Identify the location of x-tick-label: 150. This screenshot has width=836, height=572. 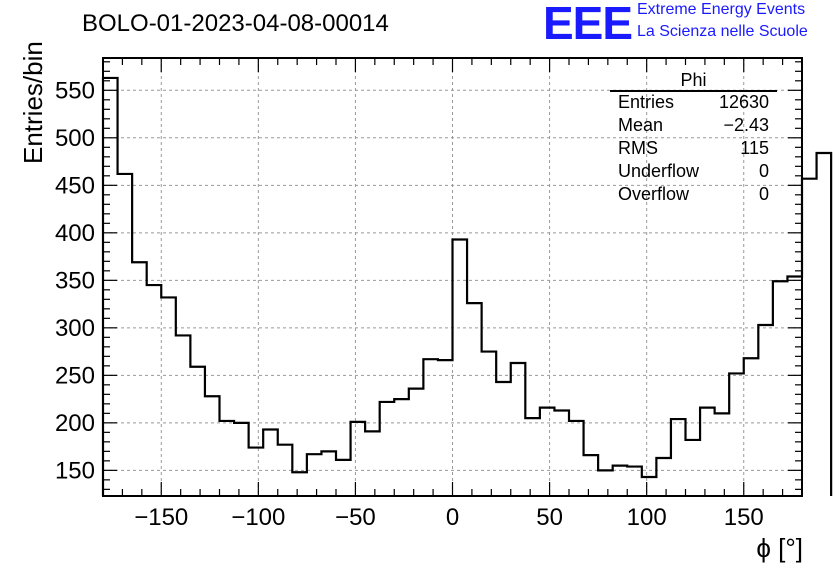
(744, 517).